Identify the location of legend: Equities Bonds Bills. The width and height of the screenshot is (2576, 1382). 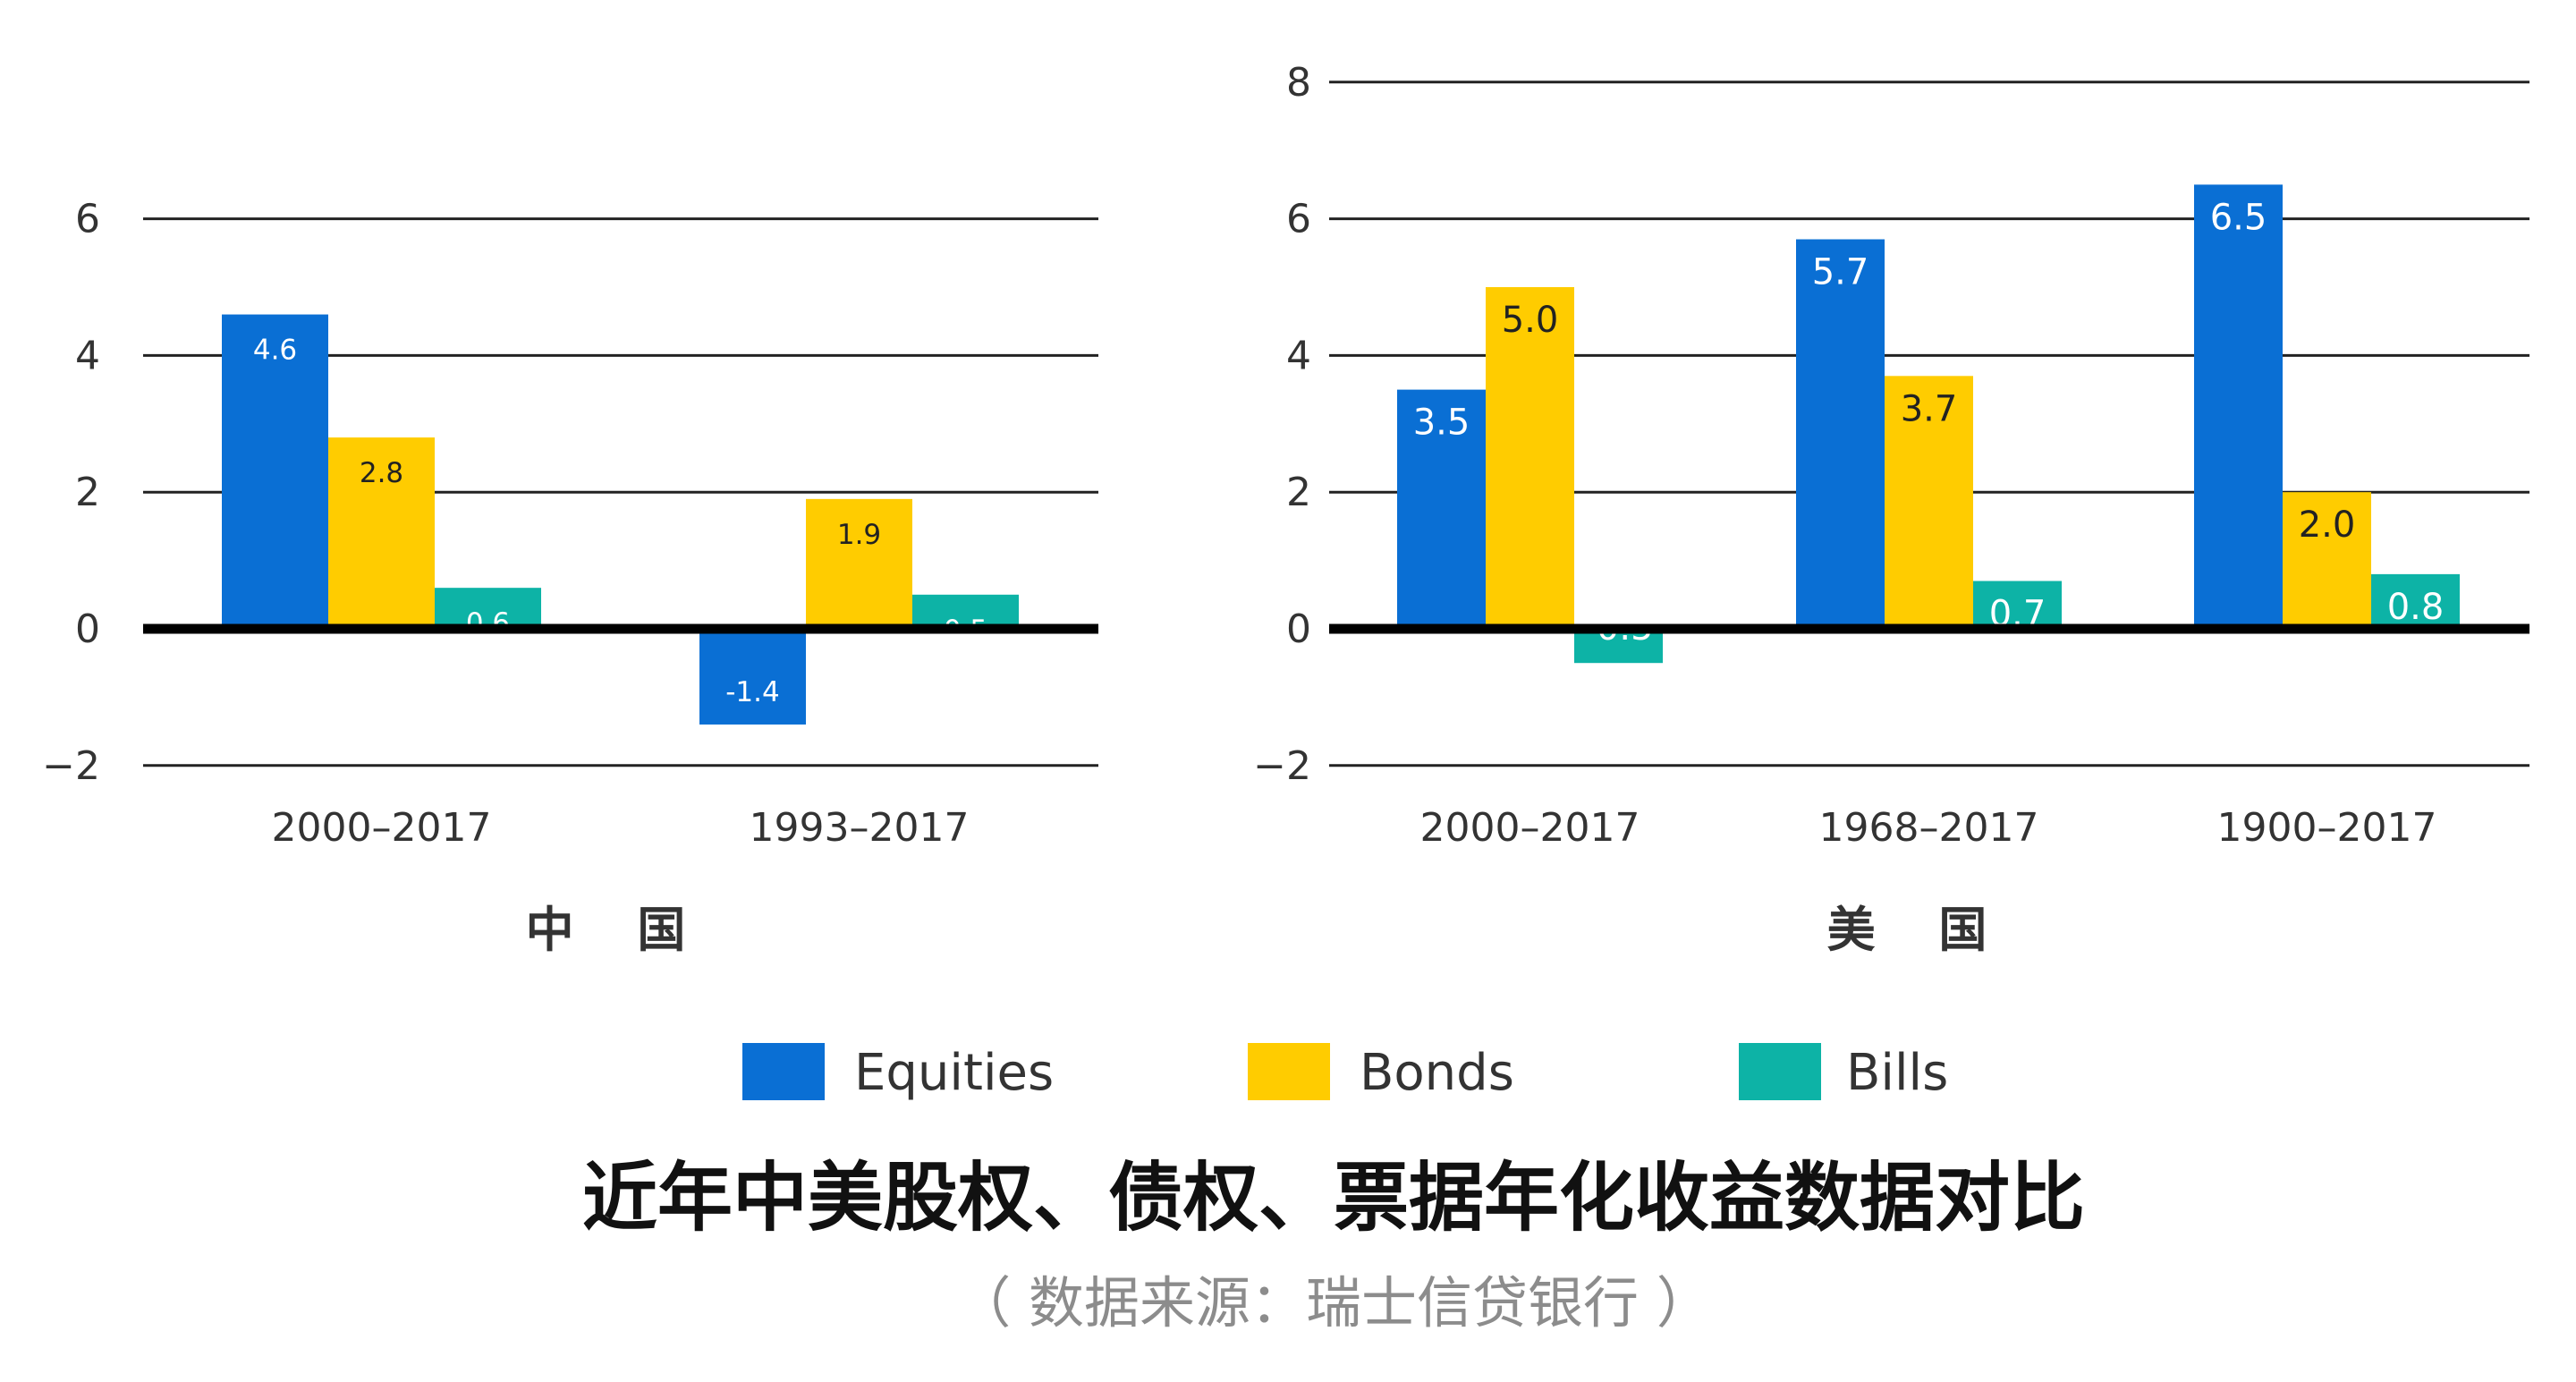
(1345, 1072).